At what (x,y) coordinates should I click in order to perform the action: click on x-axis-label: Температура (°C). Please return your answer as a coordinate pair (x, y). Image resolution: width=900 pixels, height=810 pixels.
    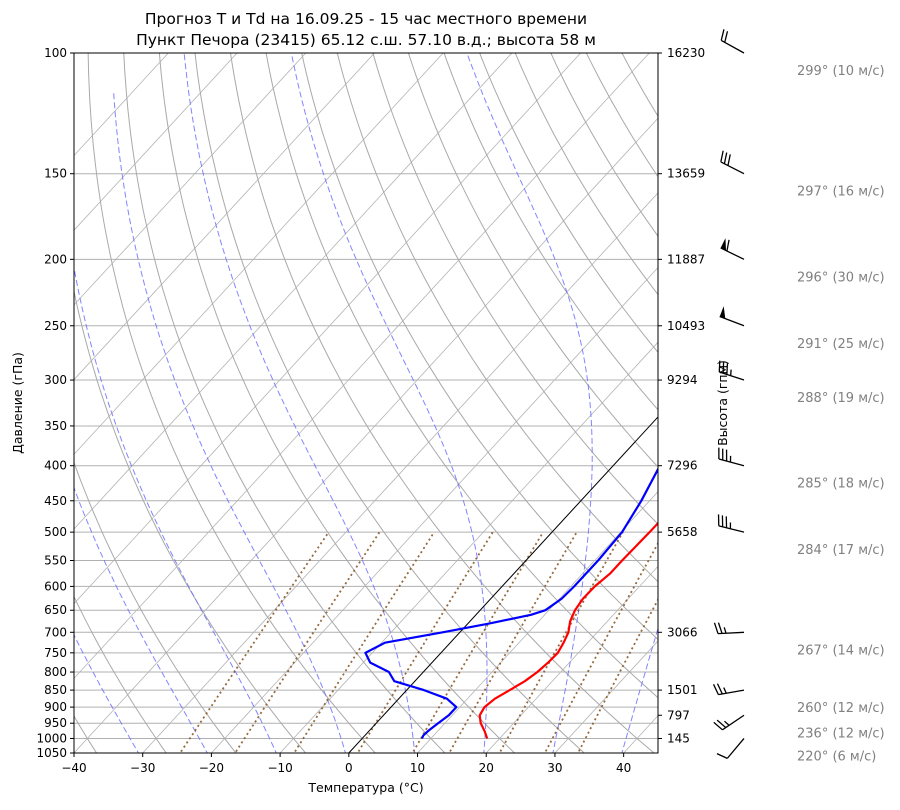
    Looking at the image, I should click on (365, 787).